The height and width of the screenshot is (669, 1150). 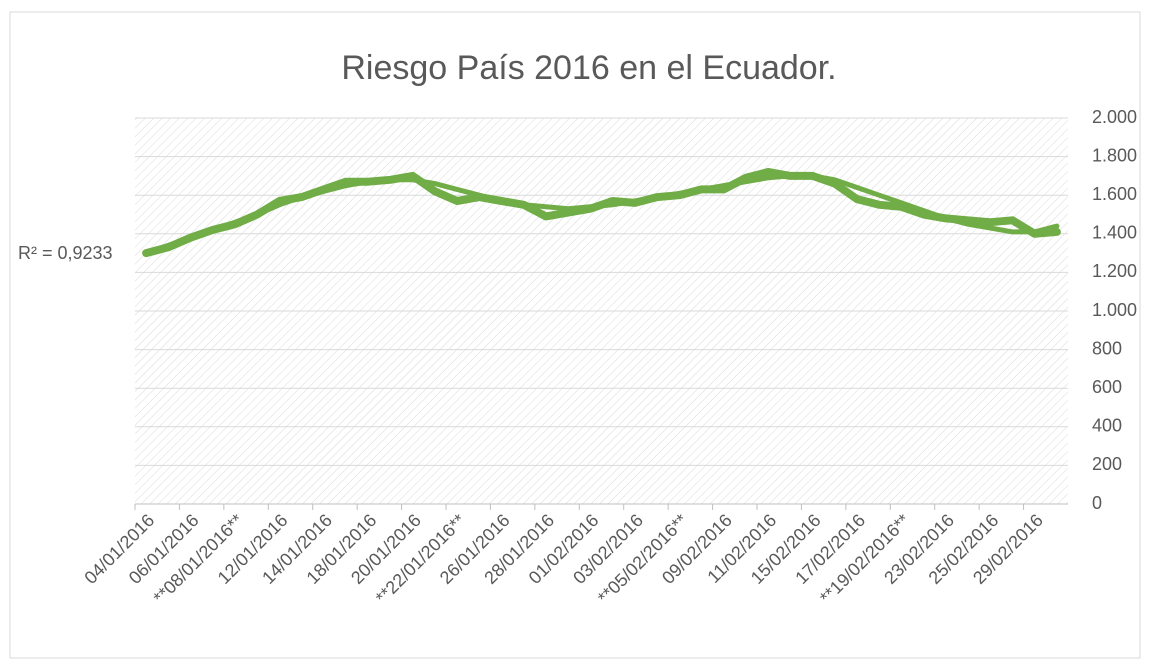 What do you see at coordinates (1107, 348) in the screenshot?
I see `y-tick-label: 800` at bounding box center [1107, 348].